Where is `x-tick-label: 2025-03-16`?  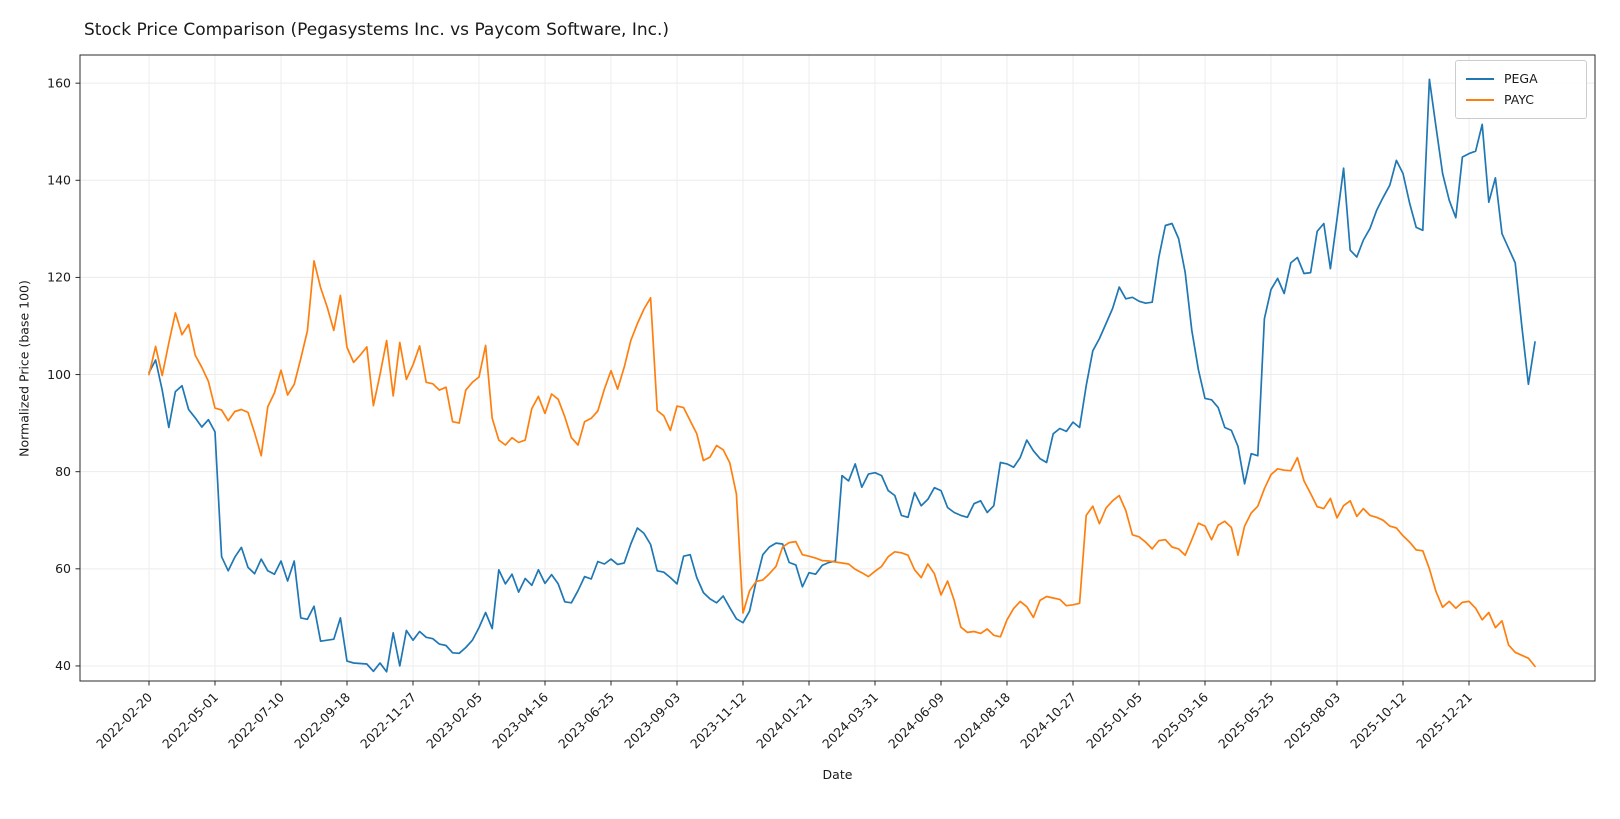 x-tick-label: 2025-03-16 is located at coordinates (1180, 720).